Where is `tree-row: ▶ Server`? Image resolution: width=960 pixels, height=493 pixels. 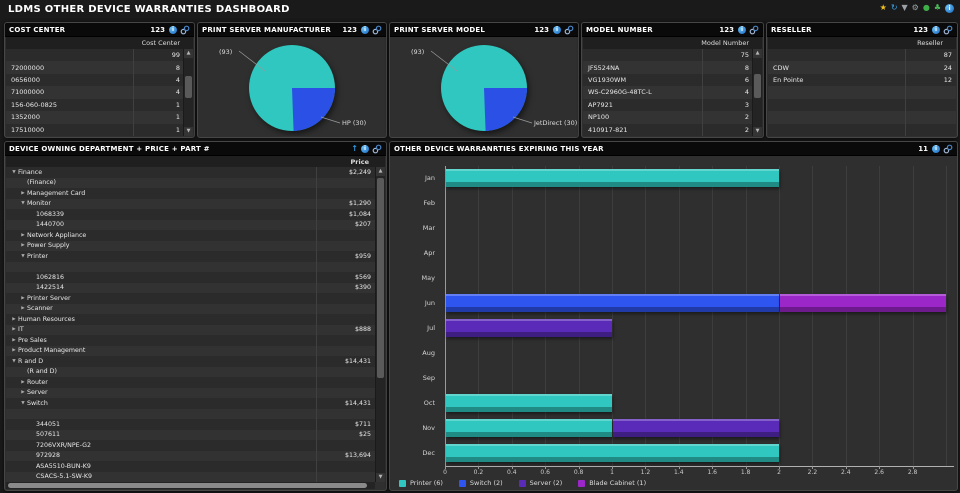
tree-row: ▶ Server is located at coordinates (190, 392).